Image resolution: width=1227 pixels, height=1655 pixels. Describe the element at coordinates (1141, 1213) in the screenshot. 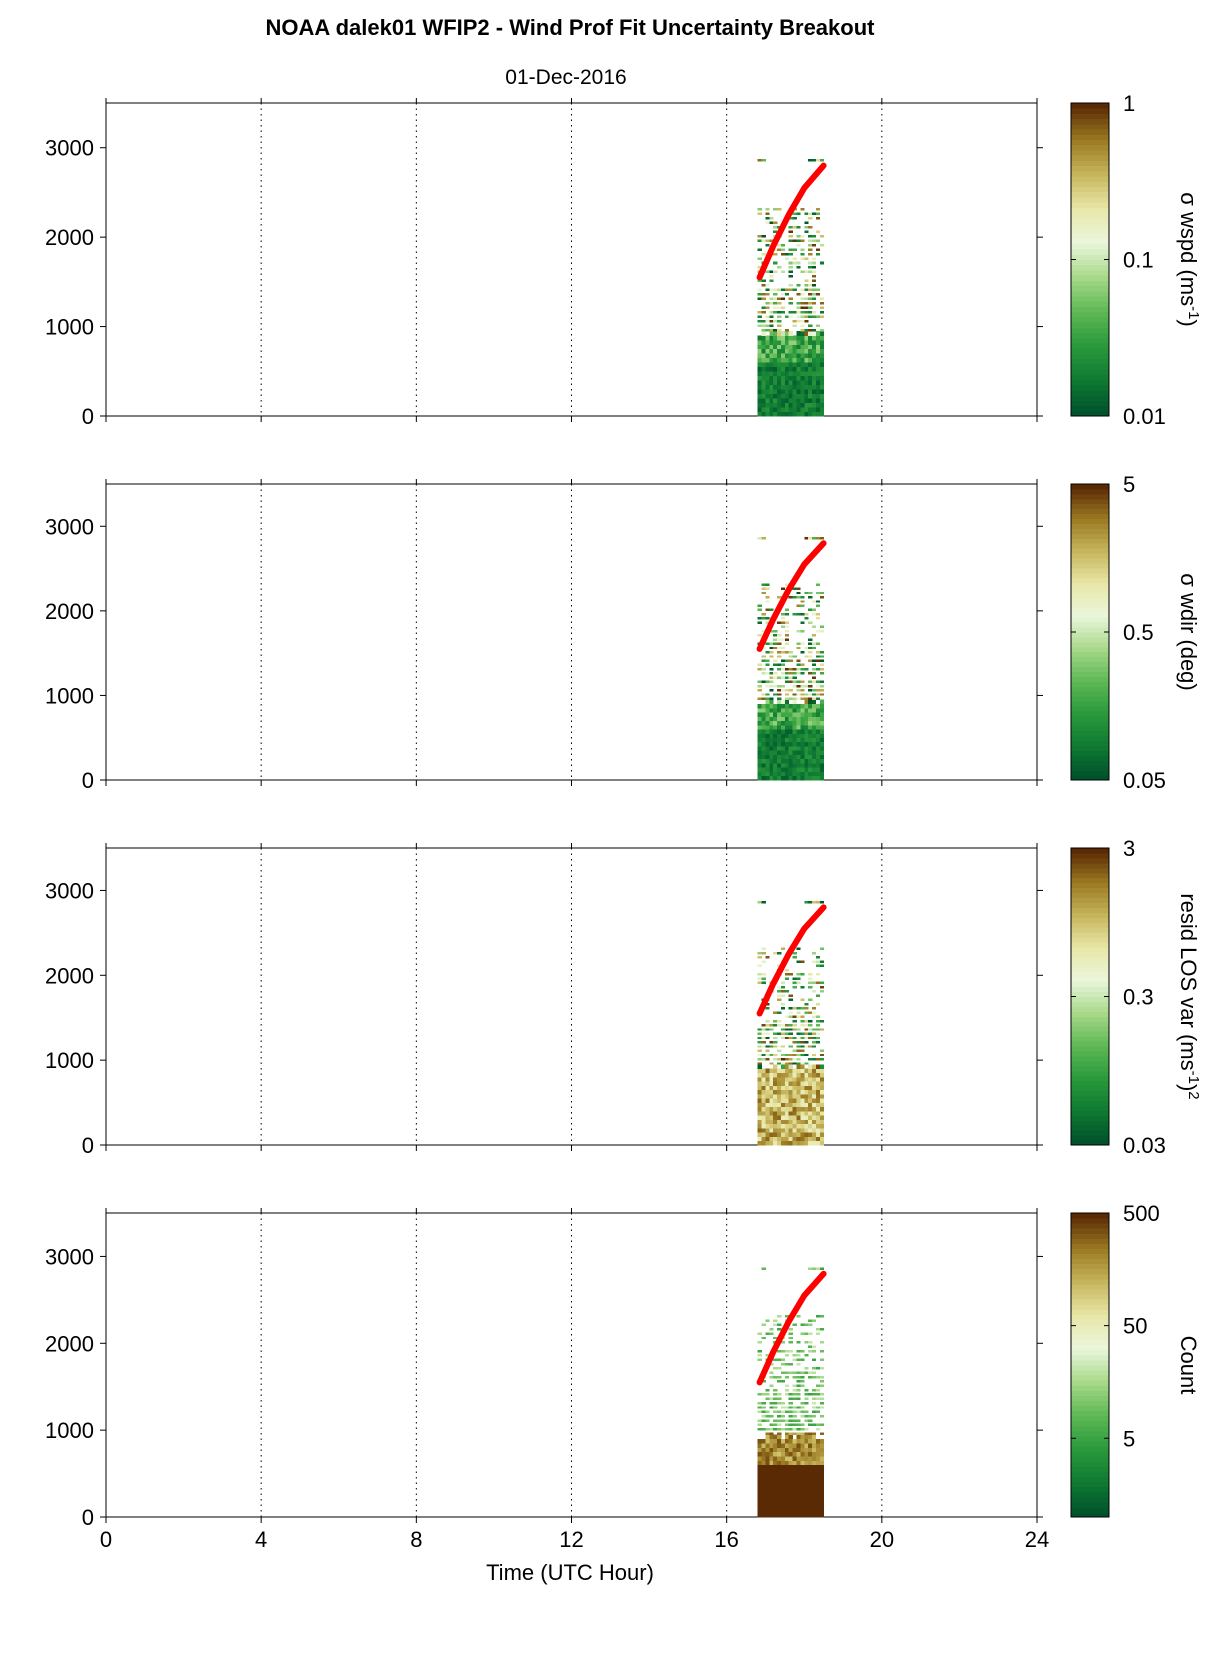

I see `colorbar-tick-label: 500` at that location.